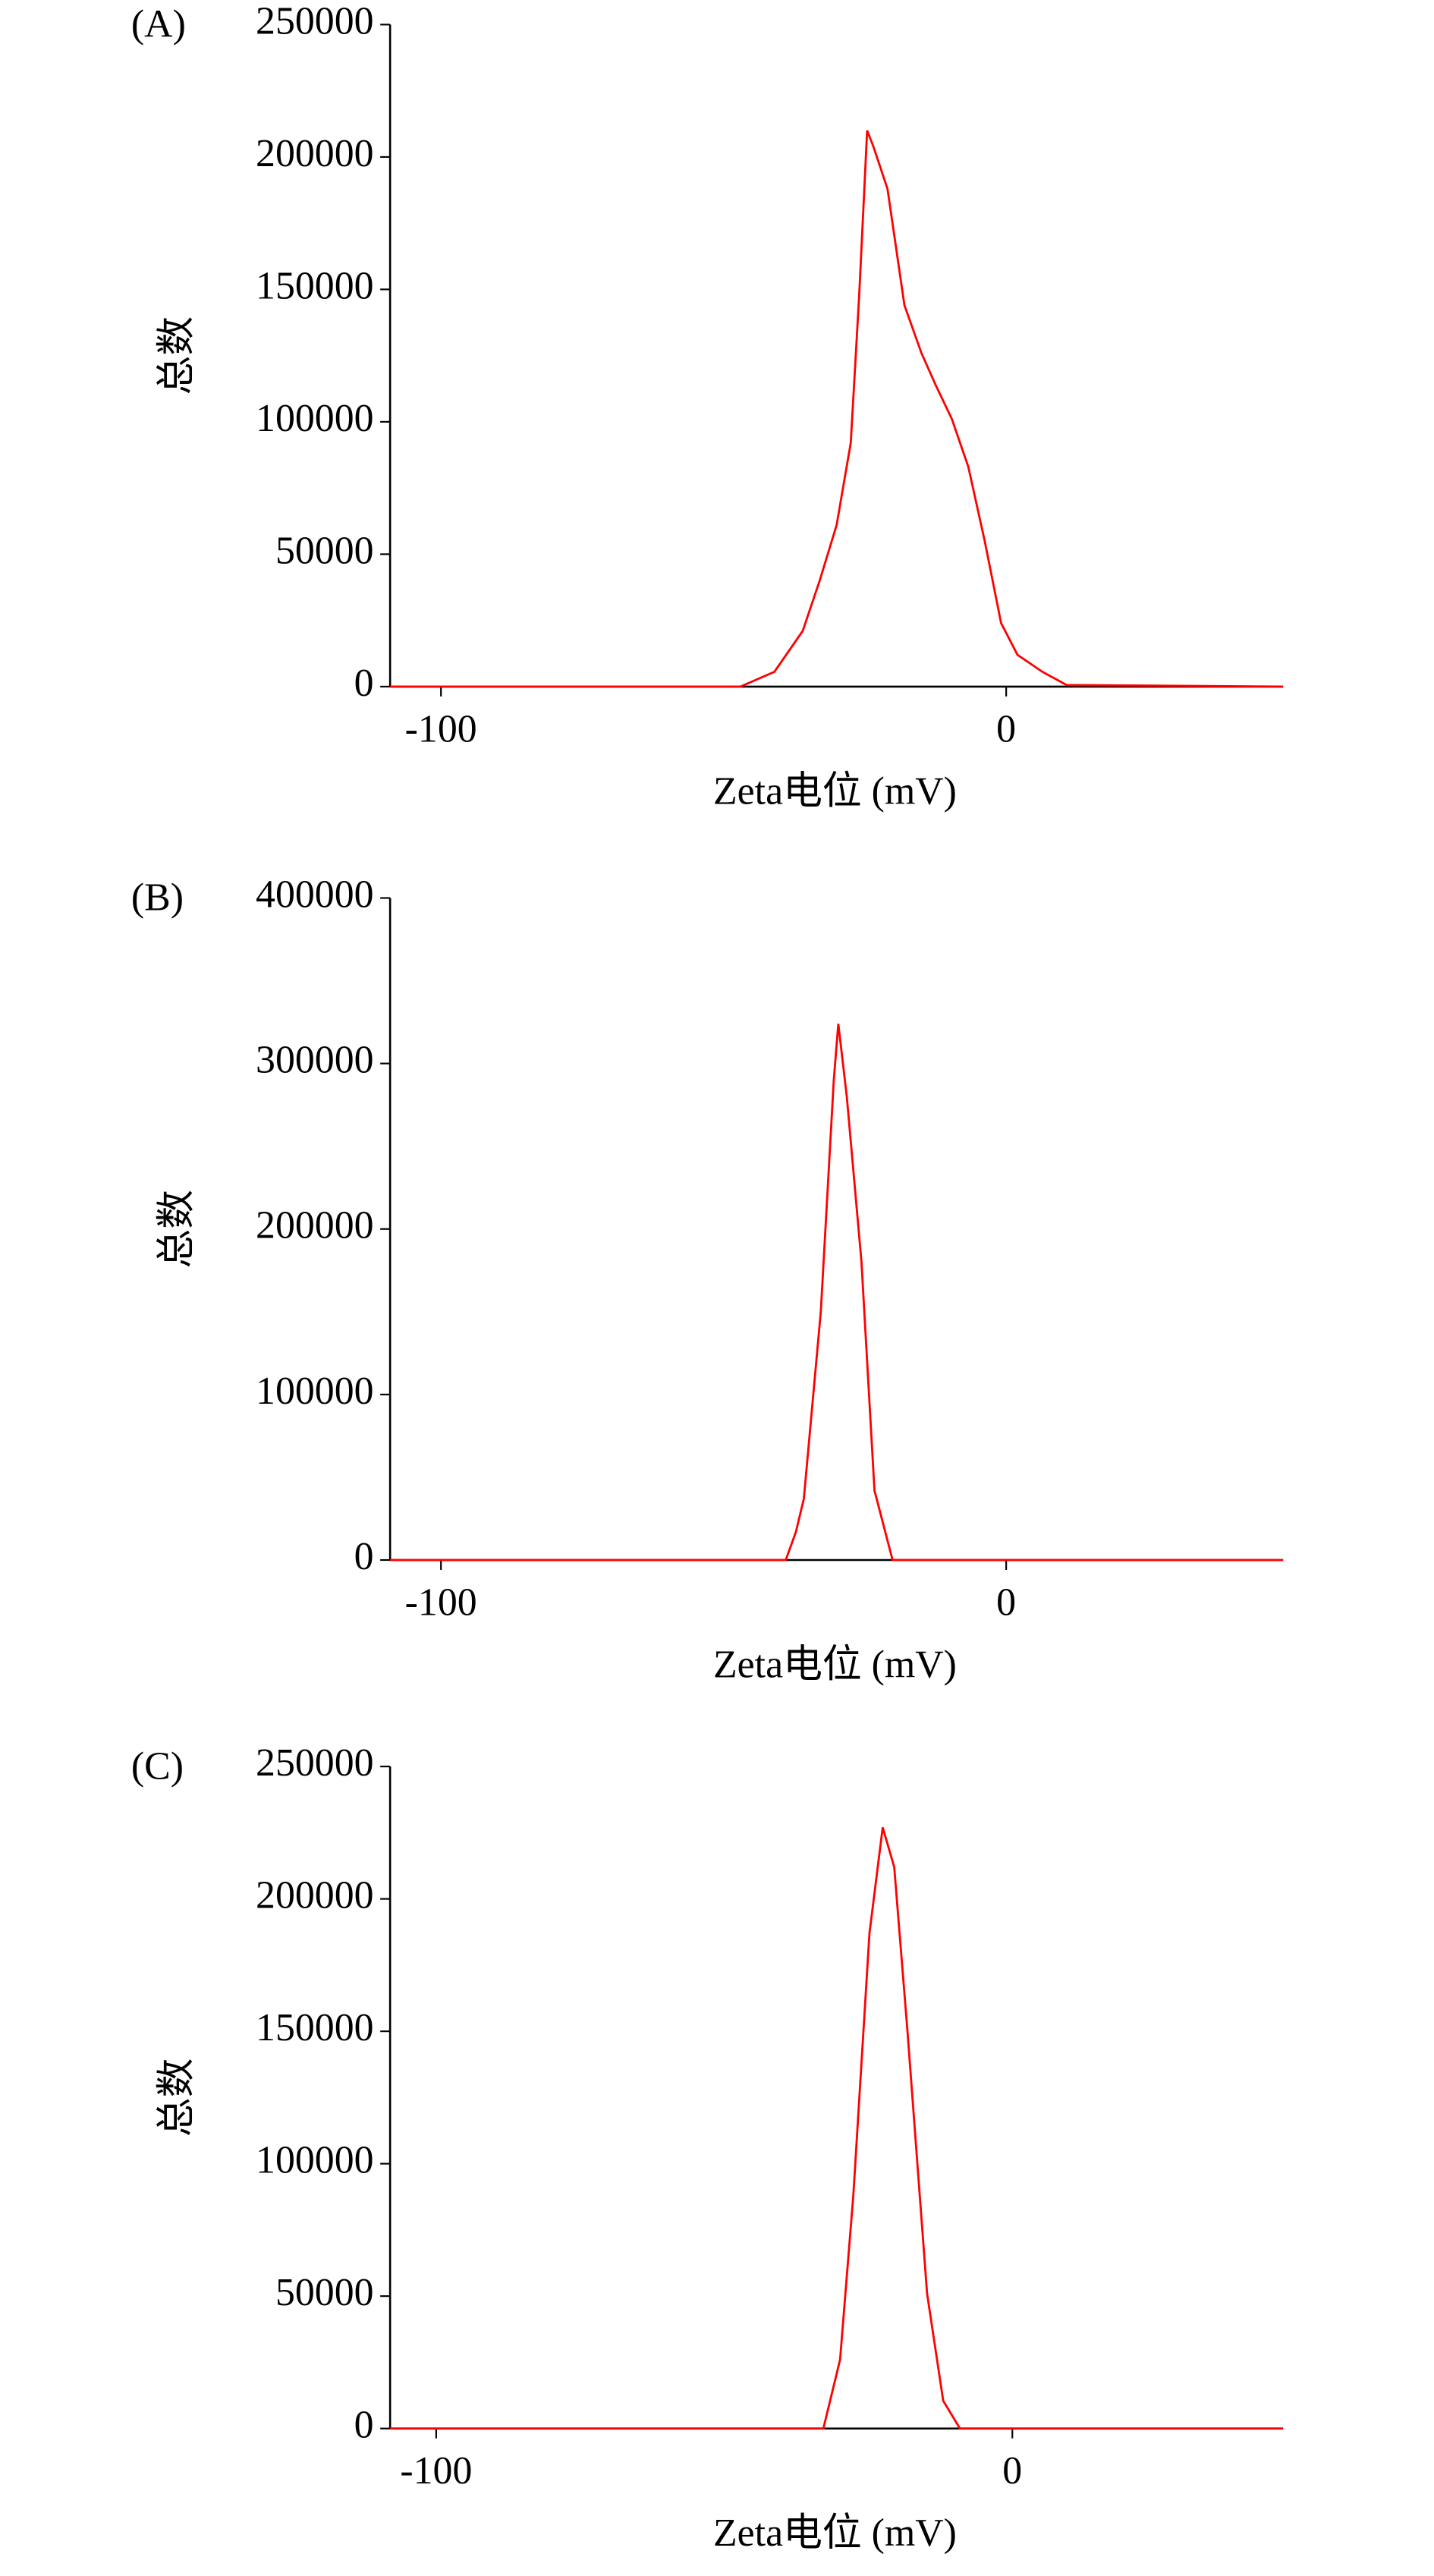  I want to click on panel-label: (C), so click(157, 1766).